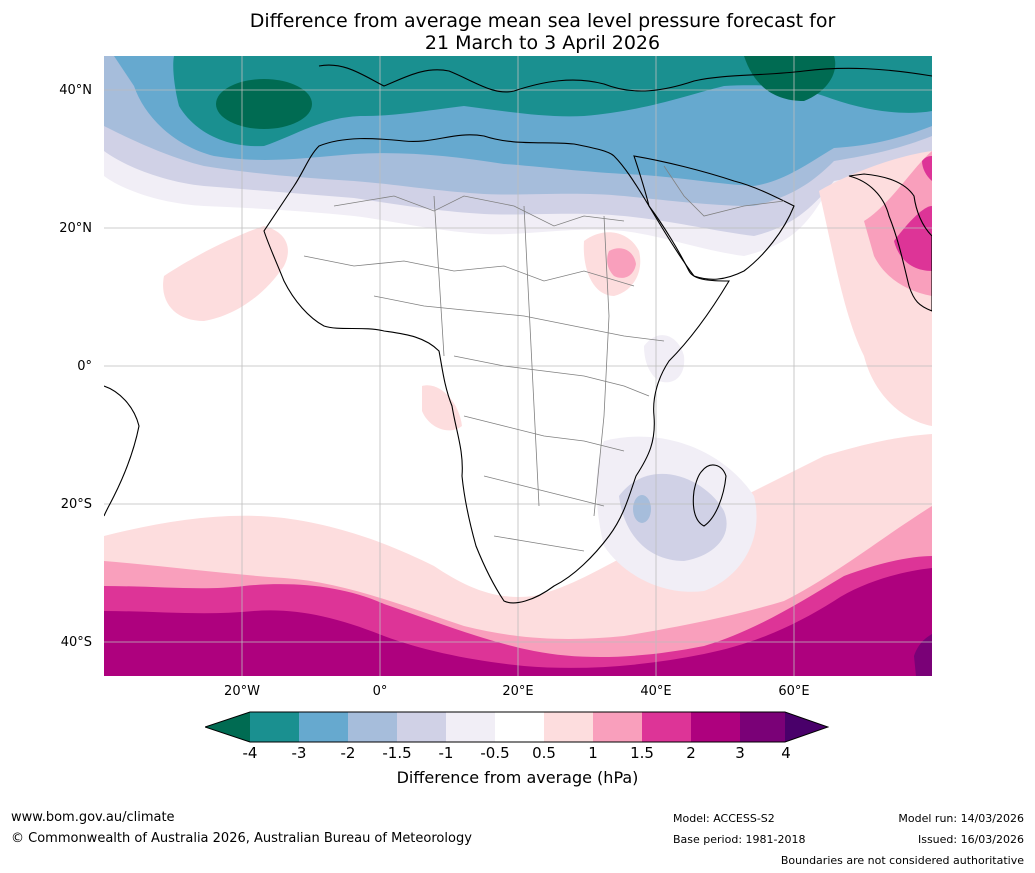 This screenshot has width=1035, height=873. I want to click on anomaly-core-lt-m4, so click(264, 104).